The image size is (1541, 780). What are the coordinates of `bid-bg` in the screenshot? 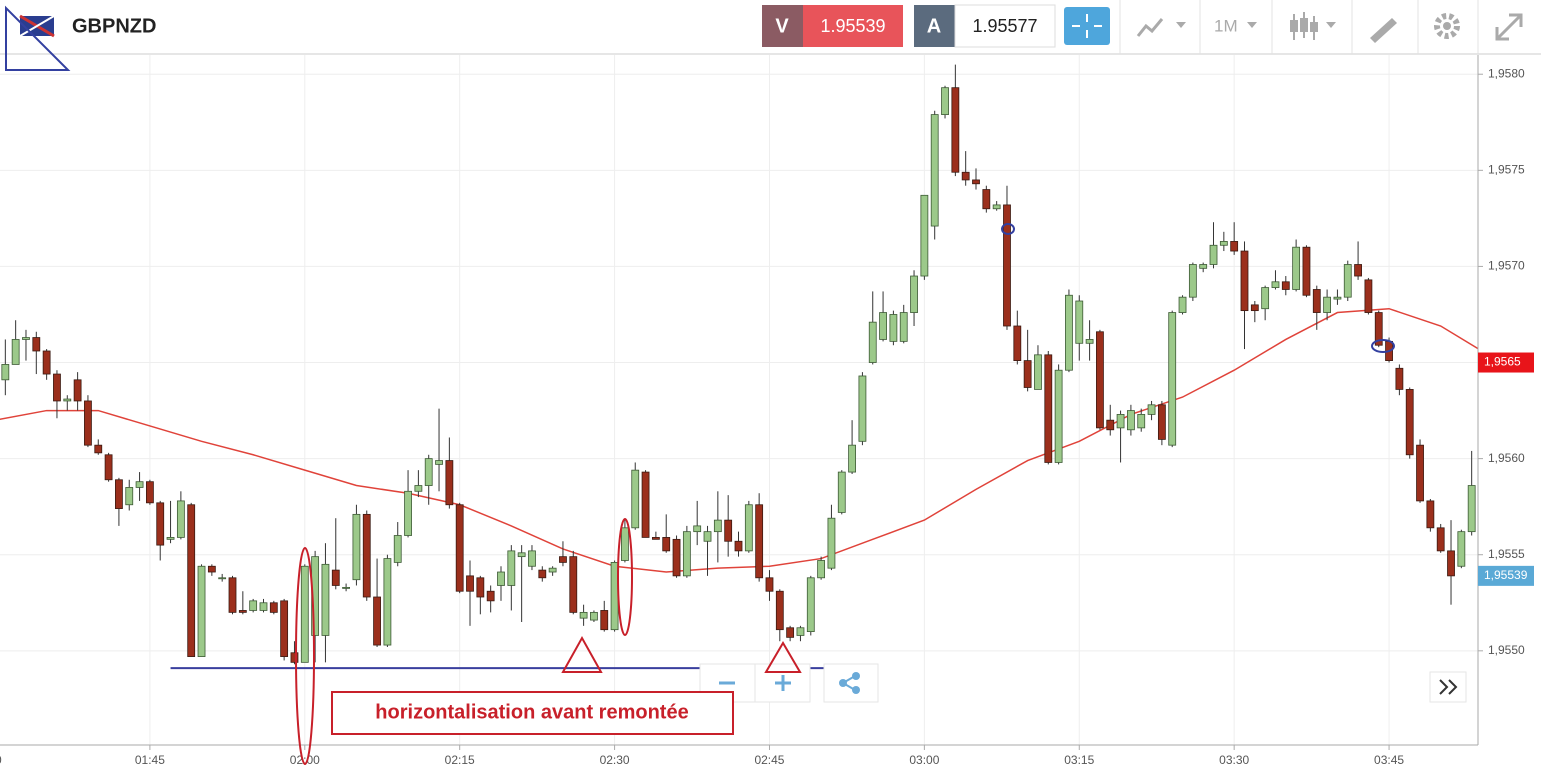 It's located at (853, 26).